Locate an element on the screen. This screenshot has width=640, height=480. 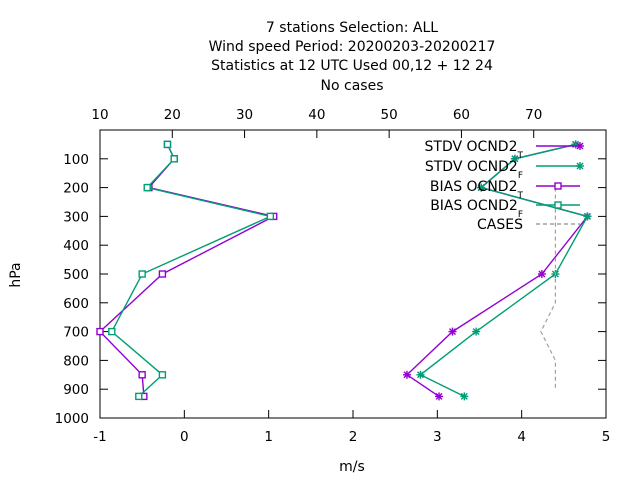
x-axis: -1 0 1 2 3 4 5 is located at coordinates (351, 427).